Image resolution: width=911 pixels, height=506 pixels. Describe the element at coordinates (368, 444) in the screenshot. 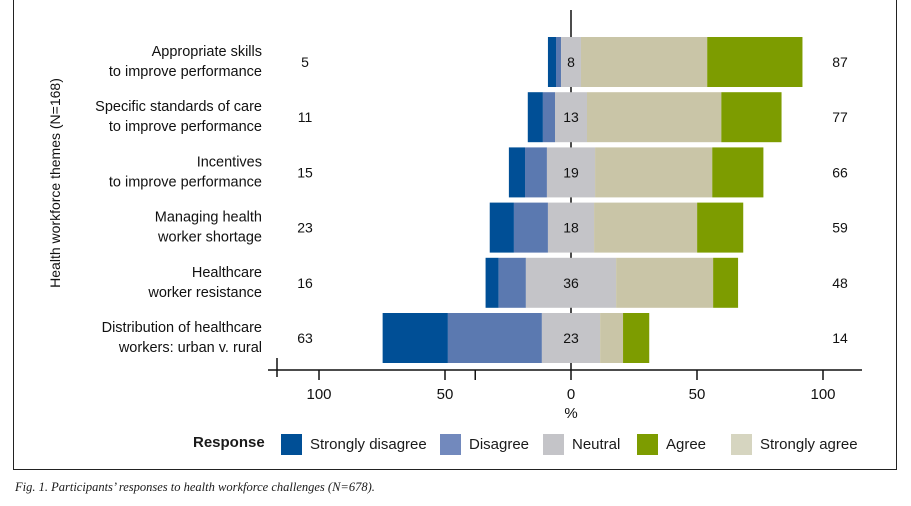

I see `legend-label: Strongly disagree` at that location.